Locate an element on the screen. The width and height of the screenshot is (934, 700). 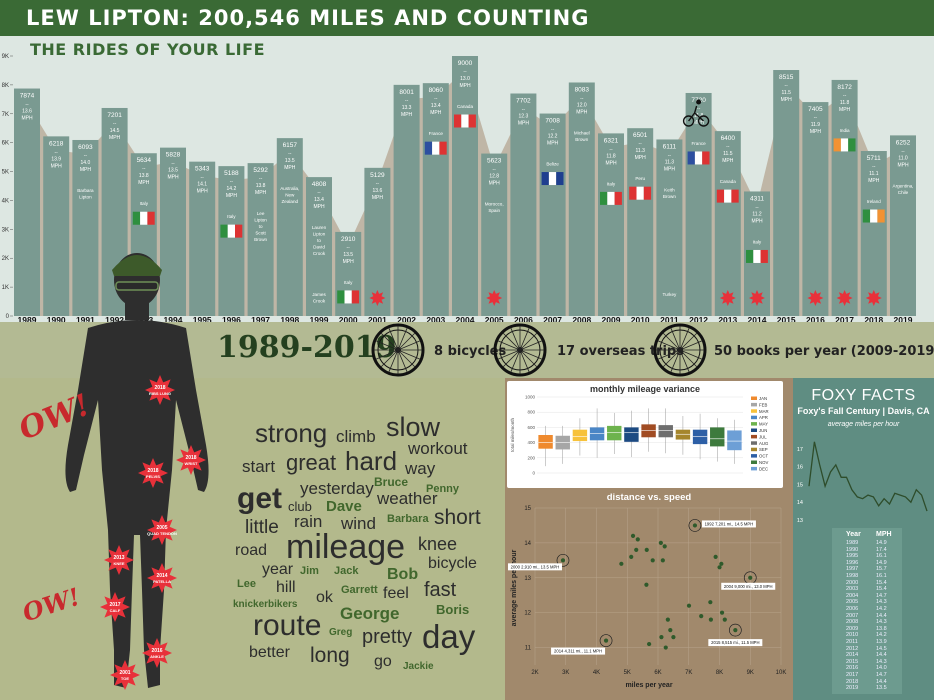
cloud-word: yesterday is located at coordinates (337, 488).